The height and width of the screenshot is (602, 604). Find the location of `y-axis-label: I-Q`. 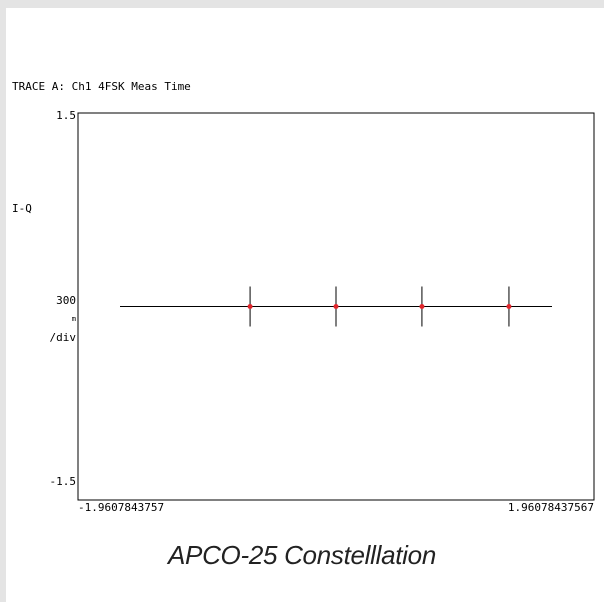

y-axis-label: I-Q is located at coordinates (22, 208).